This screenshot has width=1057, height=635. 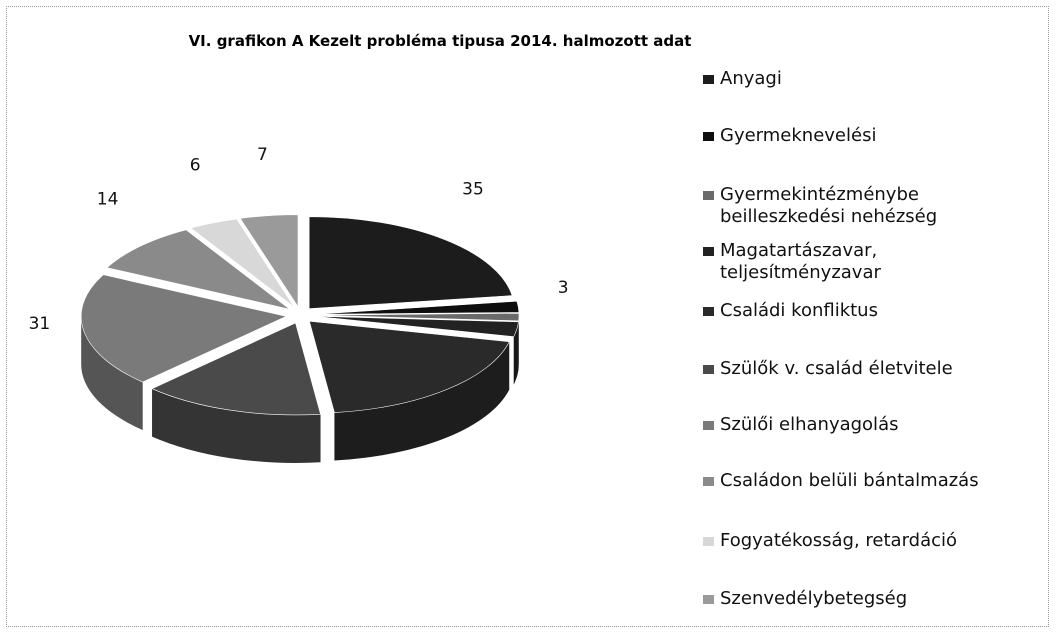 I want to click on legend-label: Szülői elhanyagolás, so click(x=809, y=424).